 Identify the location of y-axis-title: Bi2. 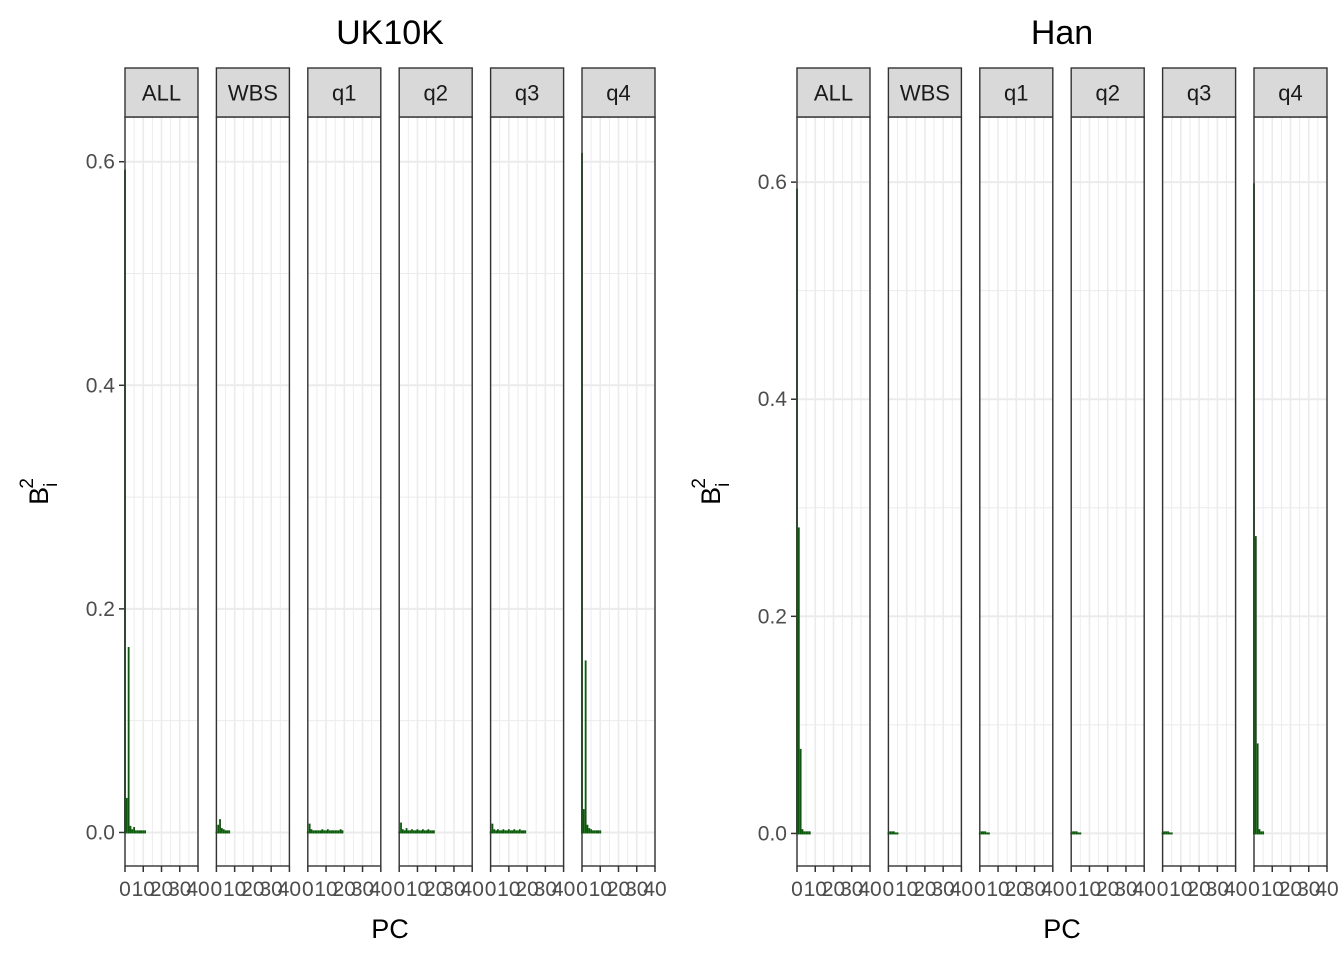
(711, 491).